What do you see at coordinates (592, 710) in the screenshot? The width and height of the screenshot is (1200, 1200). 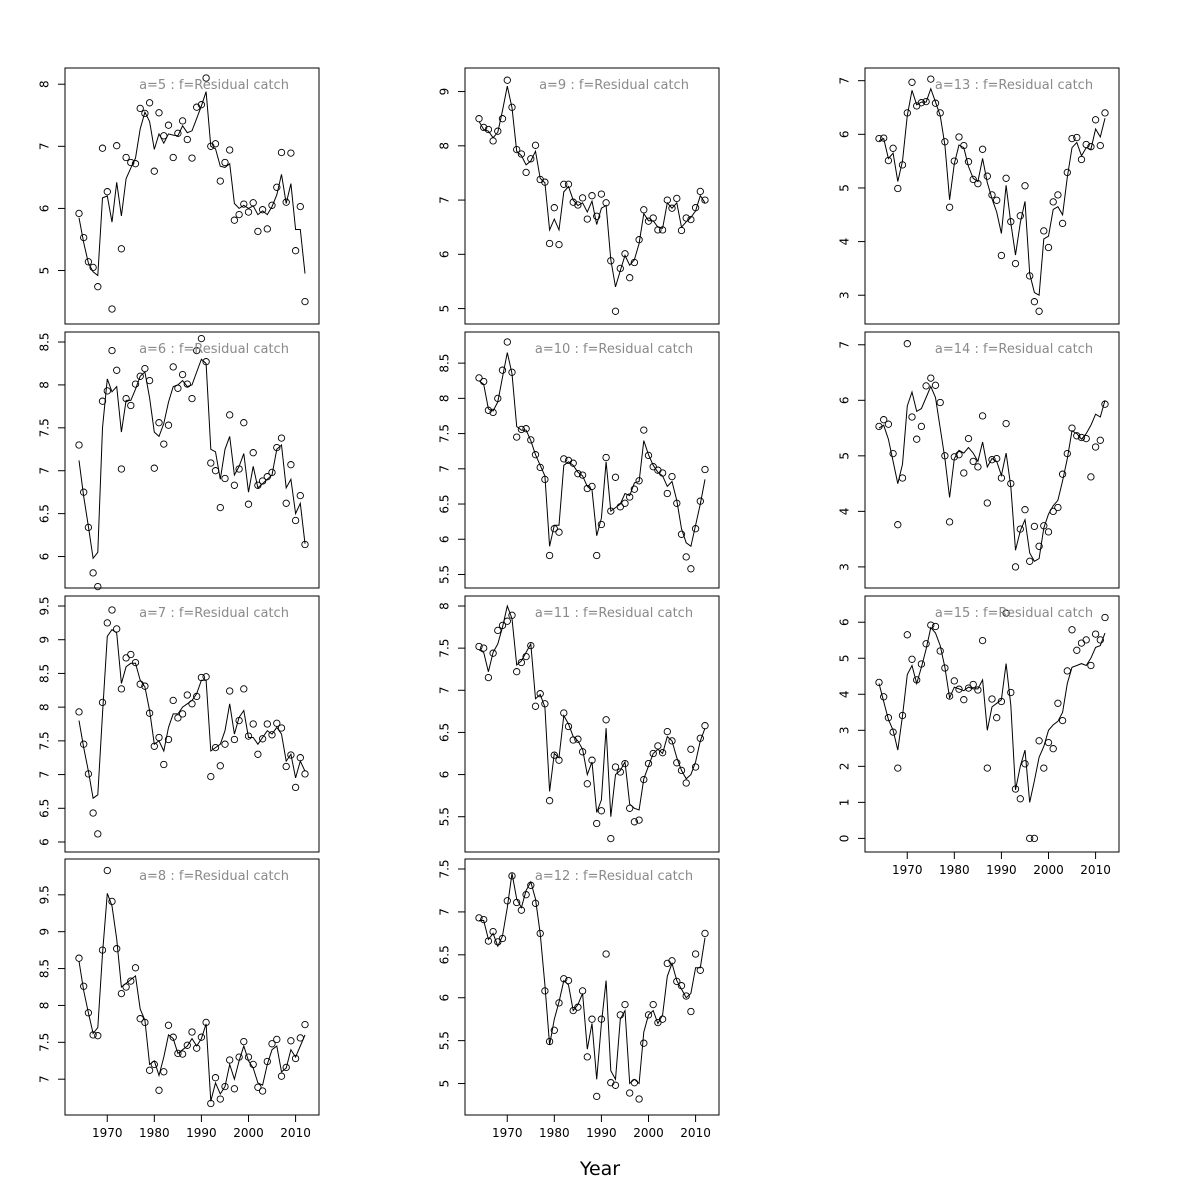 I see `panel-8-fitted-line` at bounding box center [592, 710].